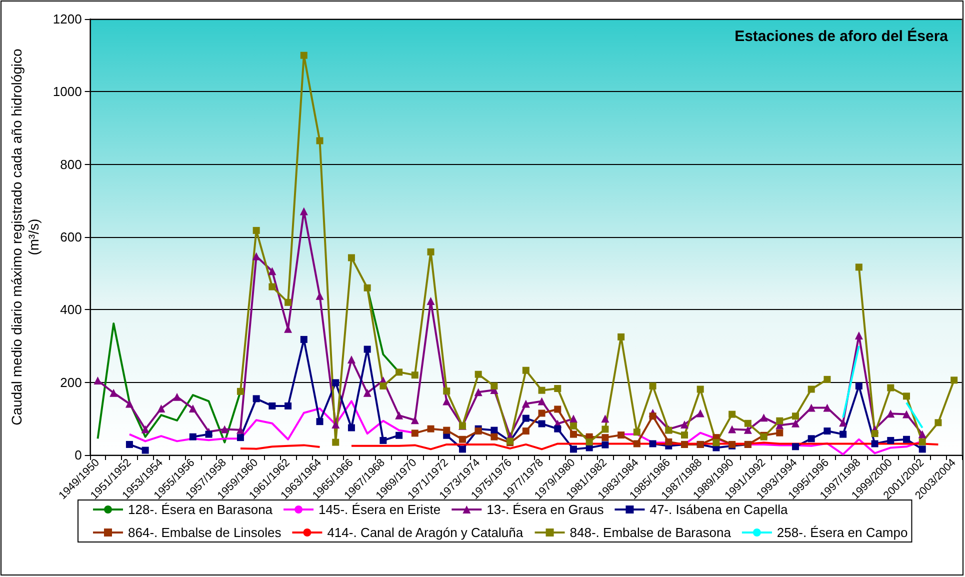 This screenshot has width=965, height=577. I want to click on legend-label: 848-. Embalse de Barasona, so click(651, 532).